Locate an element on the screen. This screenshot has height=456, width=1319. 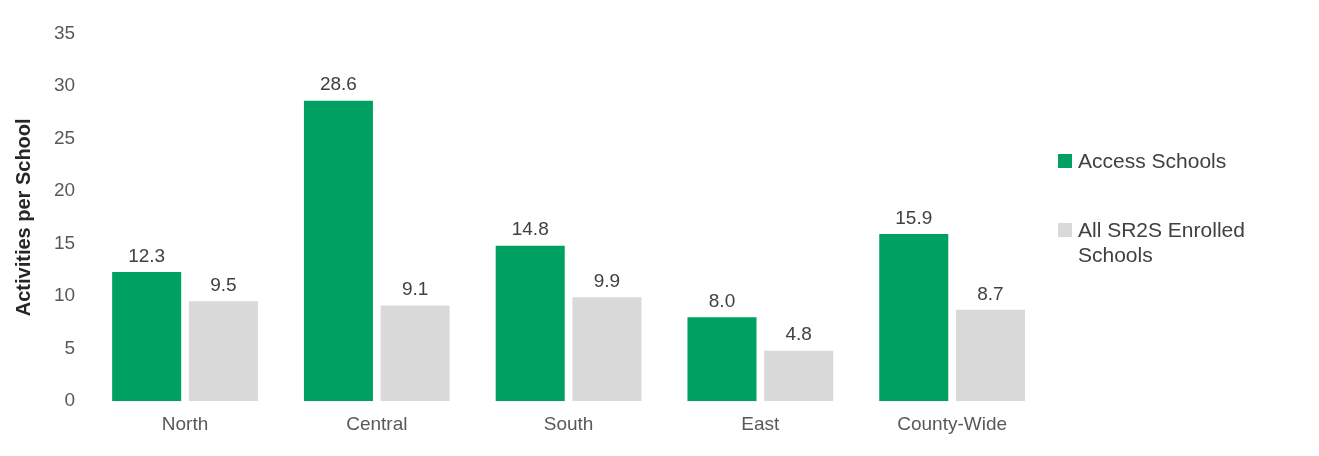
data-label: 4.8 is located at coordinates (798, 334).